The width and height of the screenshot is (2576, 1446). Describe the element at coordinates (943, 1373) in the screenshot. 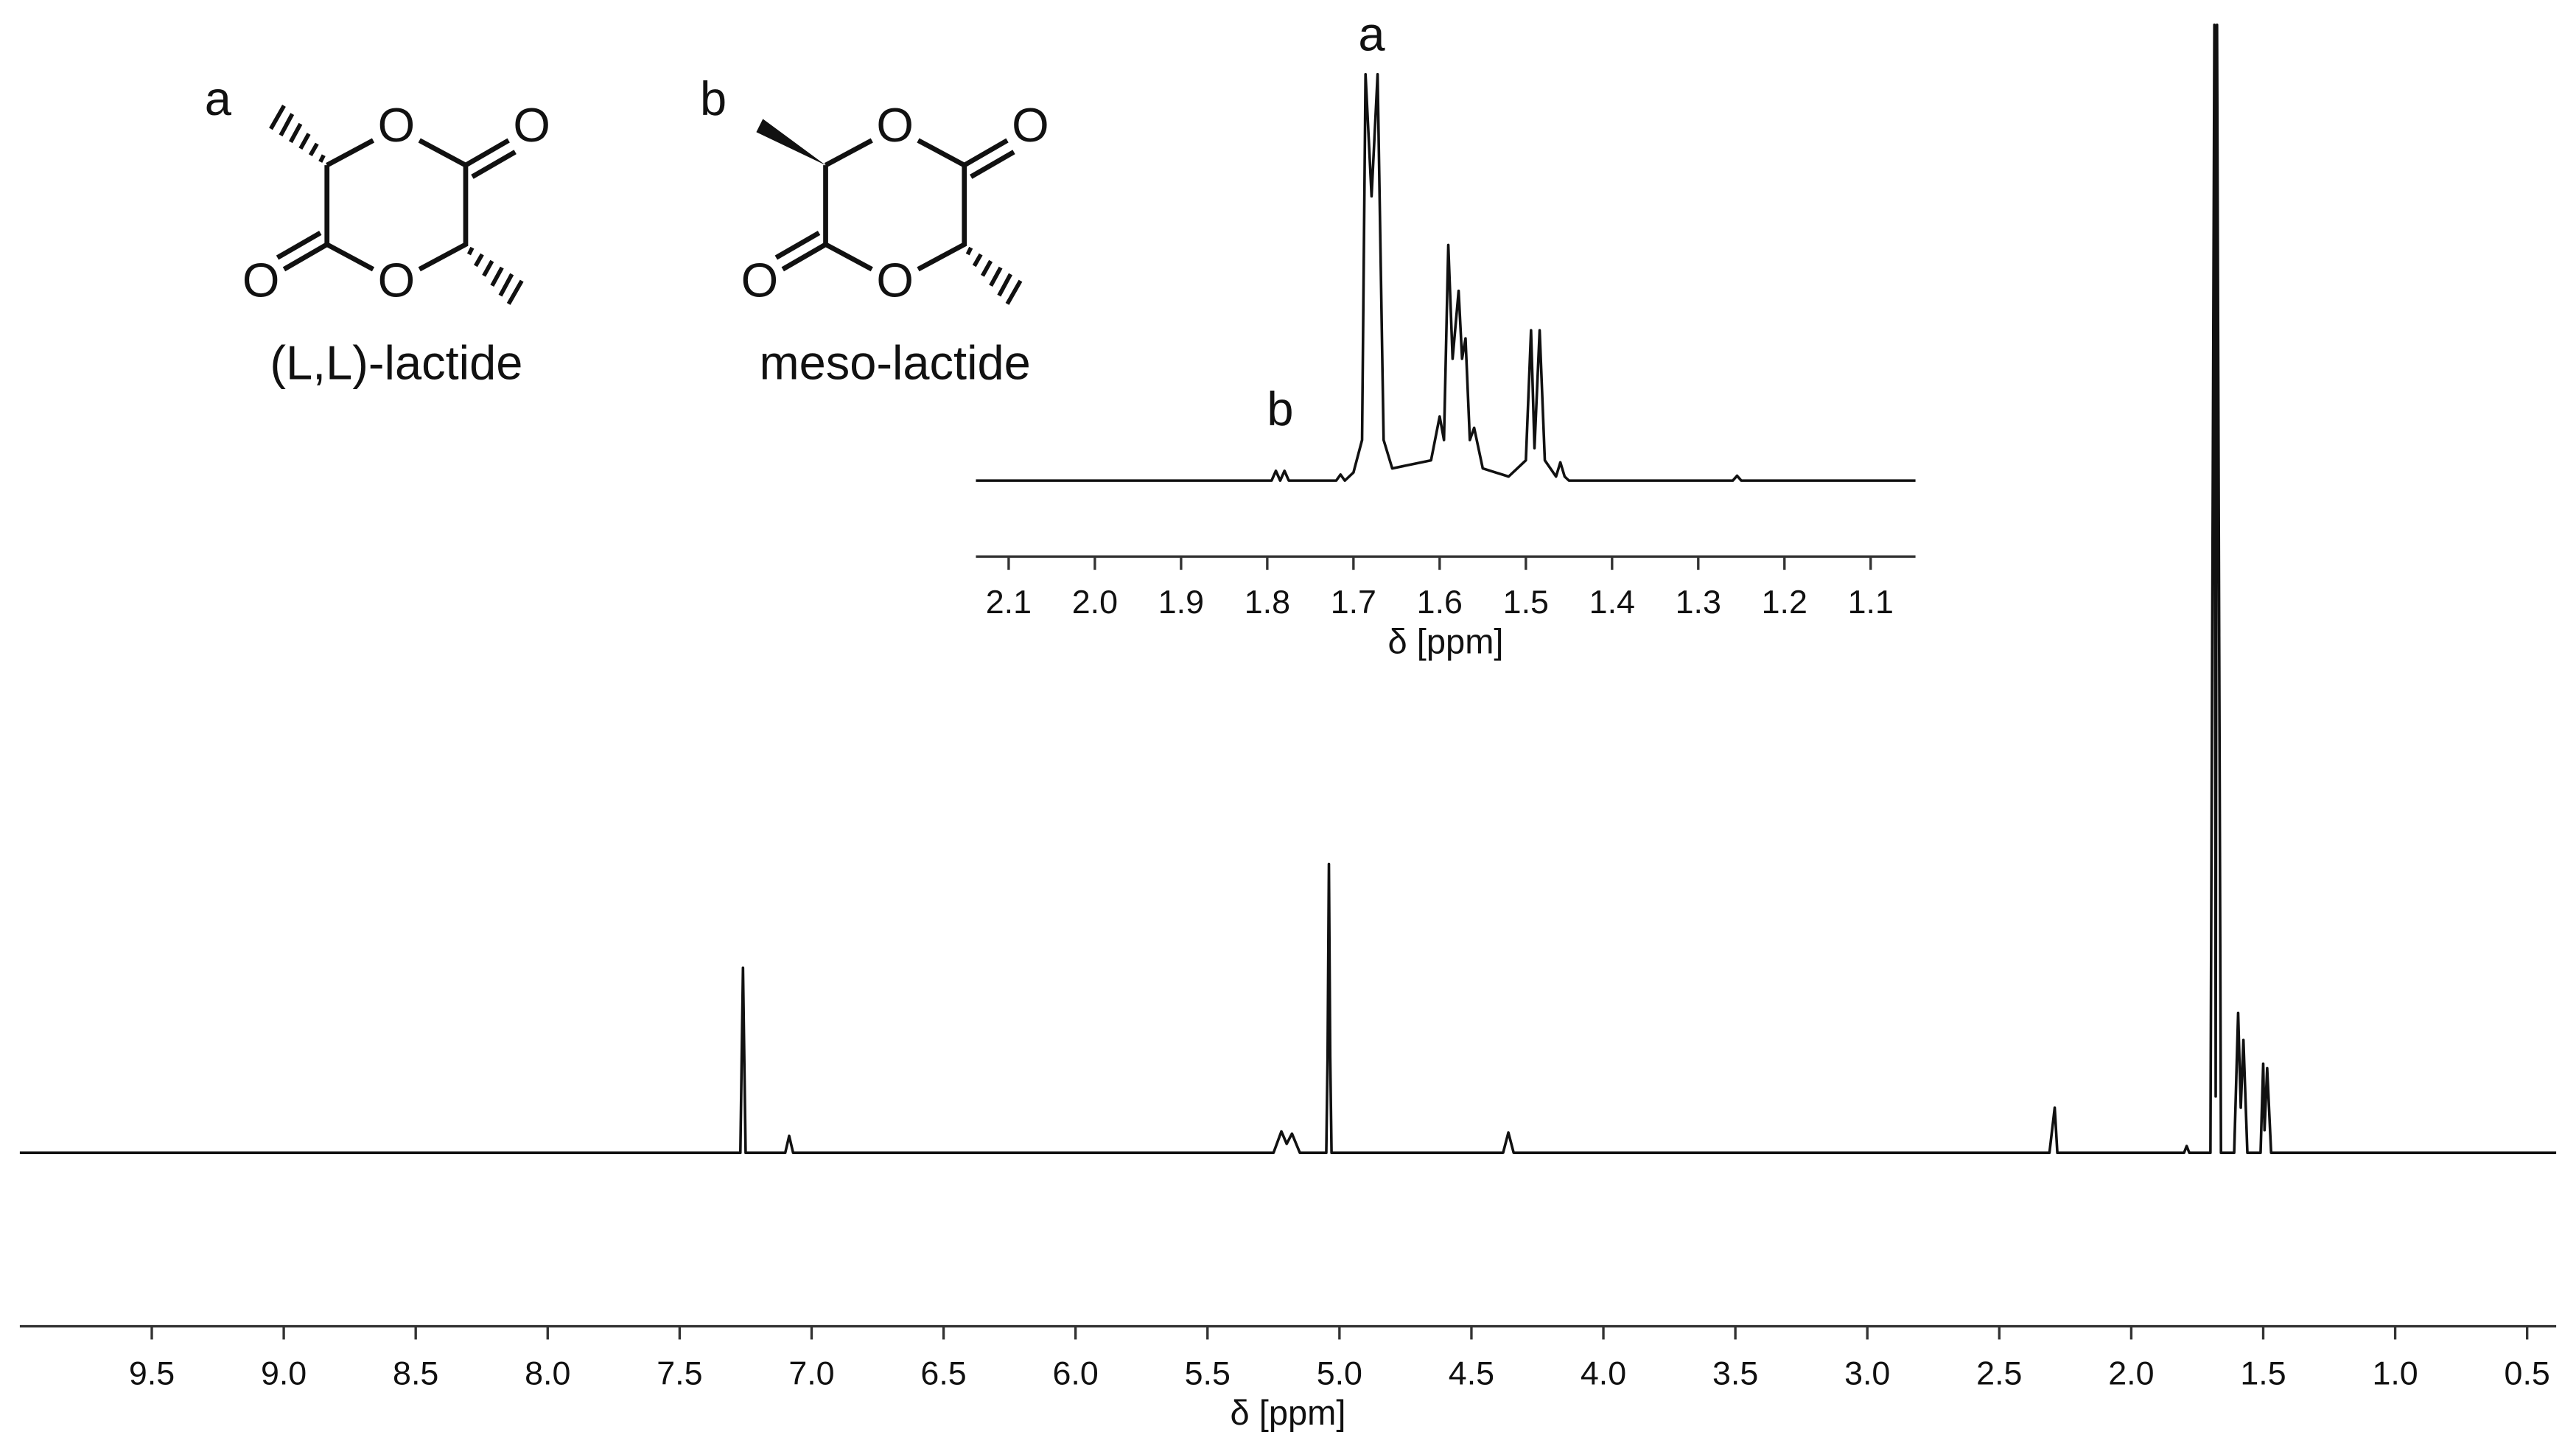

I see `x-tick-label: 6.5` at that location.